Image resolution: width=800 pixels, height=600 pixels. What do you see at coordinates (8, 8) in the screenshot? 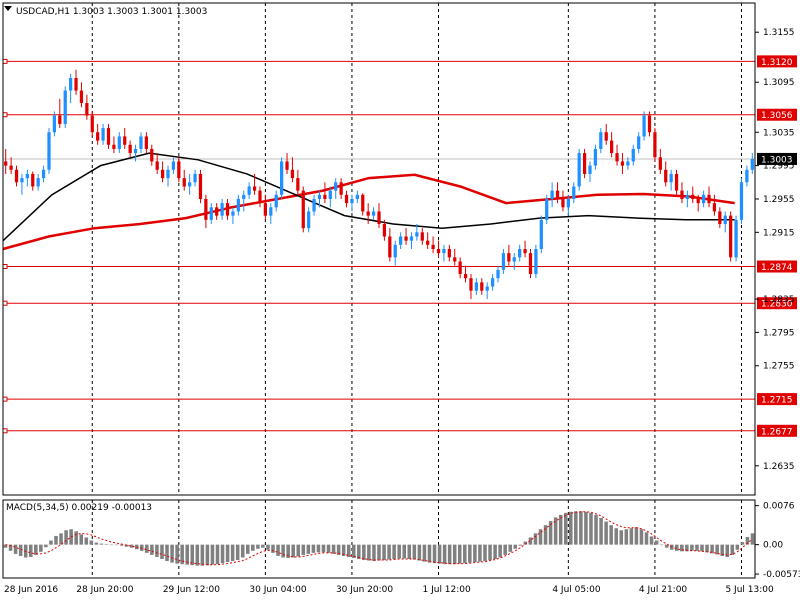
I see `chart-menu-triangle-icon` at bounding box center [8, 8].